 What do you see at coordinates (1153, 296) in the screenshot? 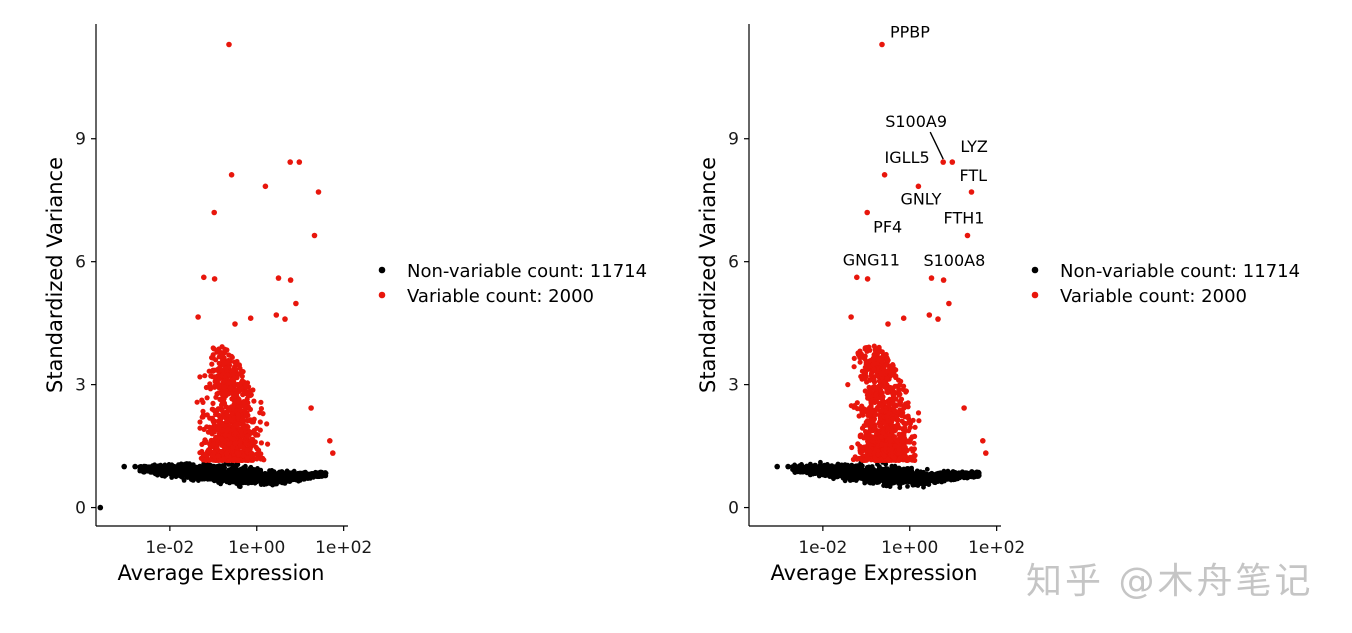
I see `legend-label: Variable count: 2000` at bounding box center [1153, 296].